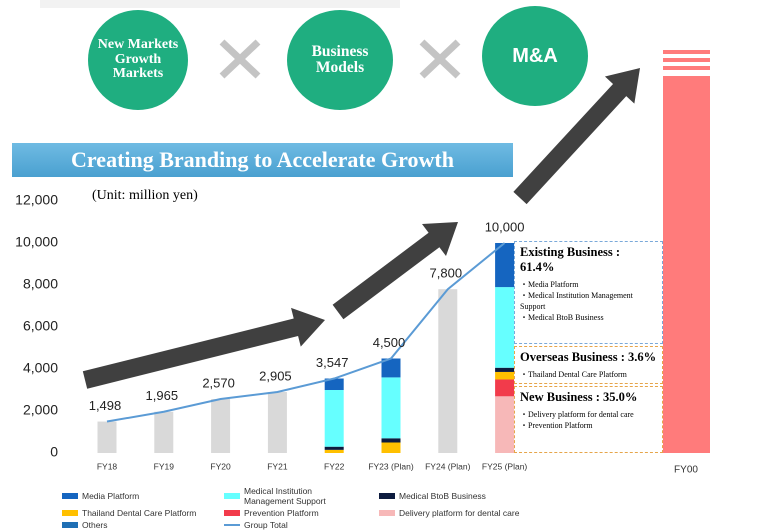 This screenshot has width=778, height=530. Describe the element at coordinates (36, 242) in the screenshot. I see `y-tick-label: 10,000` at that location.